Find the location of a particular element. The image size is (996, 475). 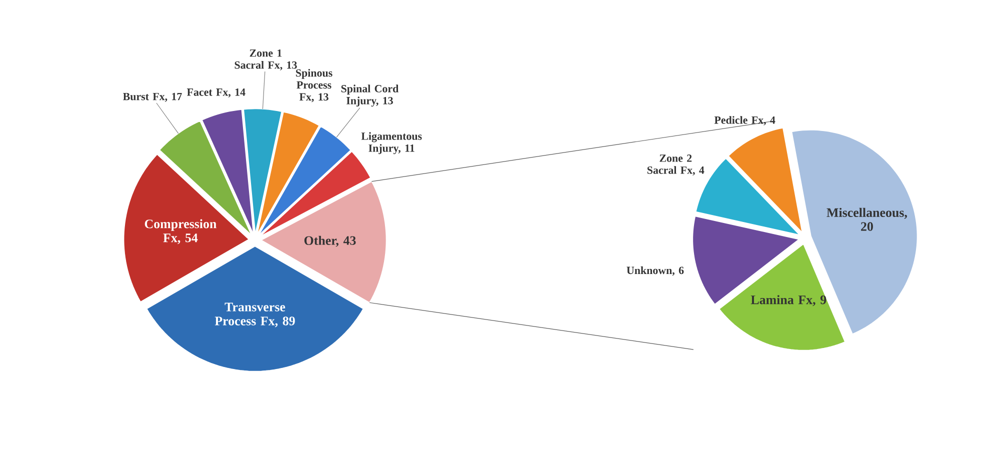

slice-label: Compression Fx, 54 is located at coordinates (180, 231).